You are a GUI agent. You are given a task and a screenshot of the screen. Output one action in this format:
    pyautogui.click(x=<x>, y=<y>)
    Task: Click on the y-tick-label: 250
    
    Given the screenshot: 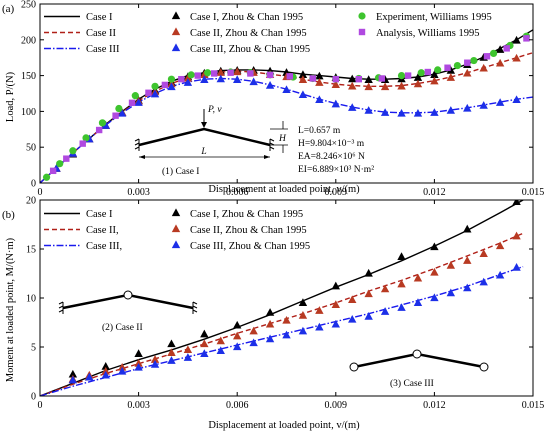 What is the action you would take?
    pyautogui.click(x=28, y=5)
    